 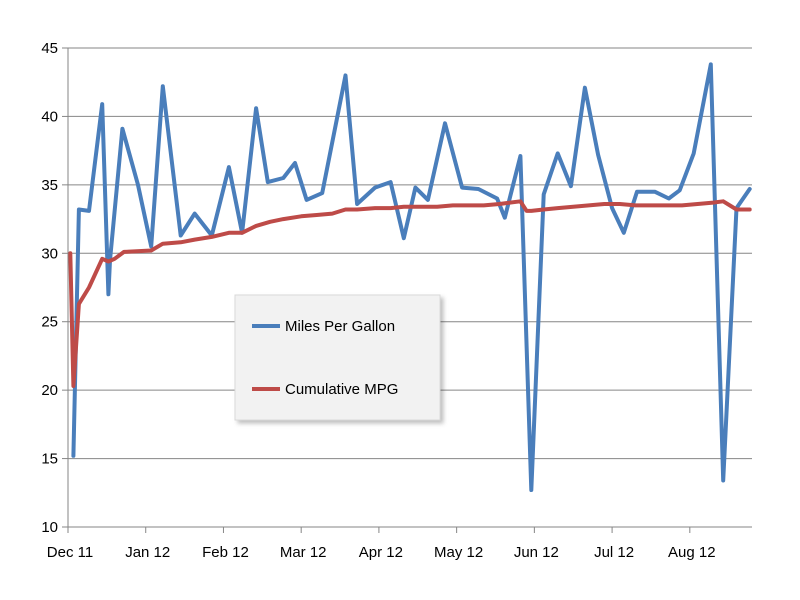 What do you see at coordinates (49, 527) in the screenshot?
I see `y-tick-label: 10` at bounding box center [49, 527].